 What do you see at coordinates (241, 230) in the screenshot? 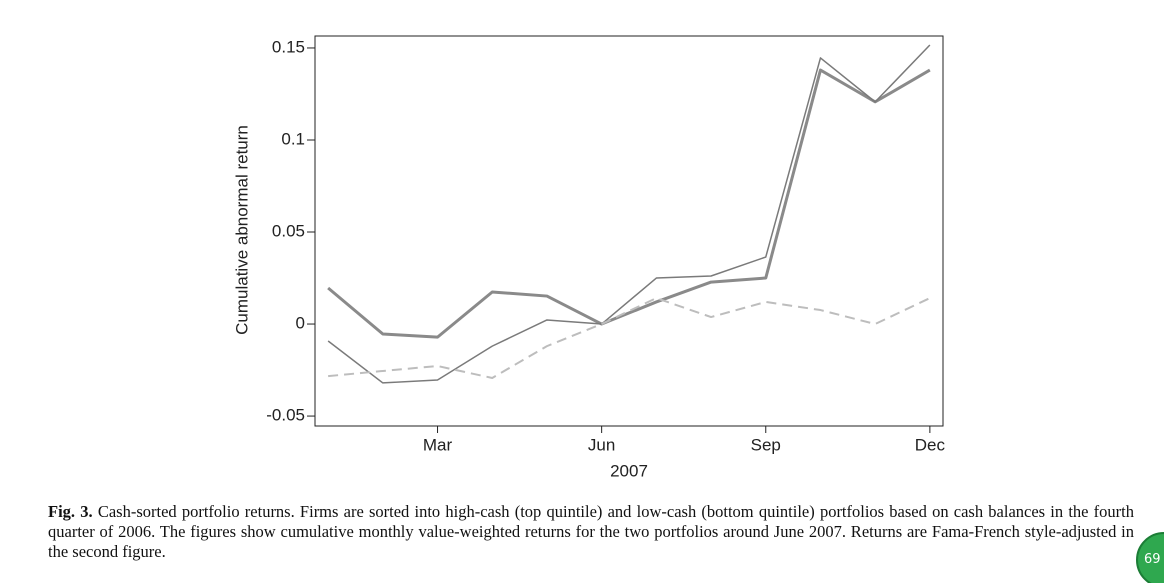
I see `y-axis-label: Cumulative abnormal return` at bounding box center [241, 230].